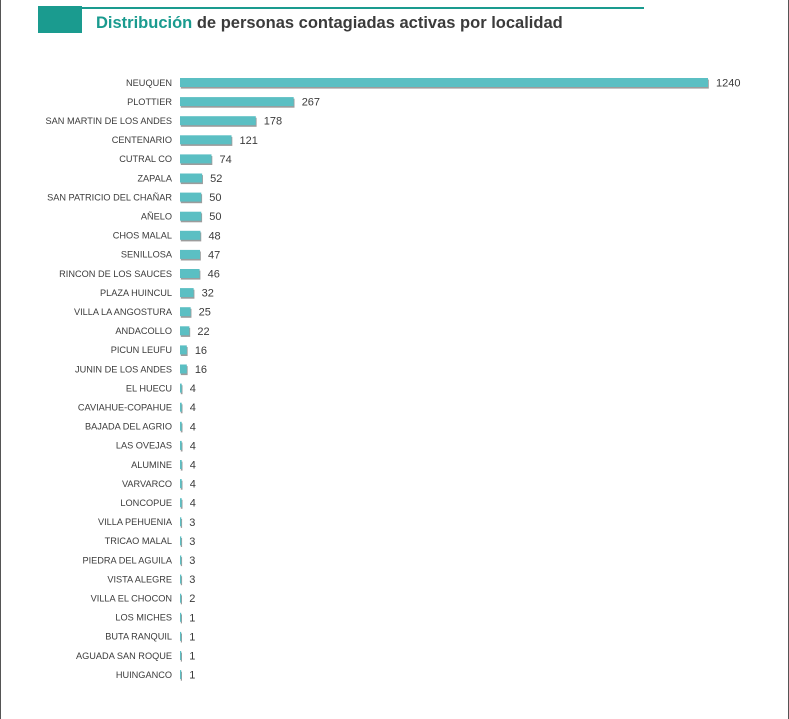 Image resolution: width=789 pixels, height=719 pixels. I want to click on value-label-centenario: 121, so click(249, 141).